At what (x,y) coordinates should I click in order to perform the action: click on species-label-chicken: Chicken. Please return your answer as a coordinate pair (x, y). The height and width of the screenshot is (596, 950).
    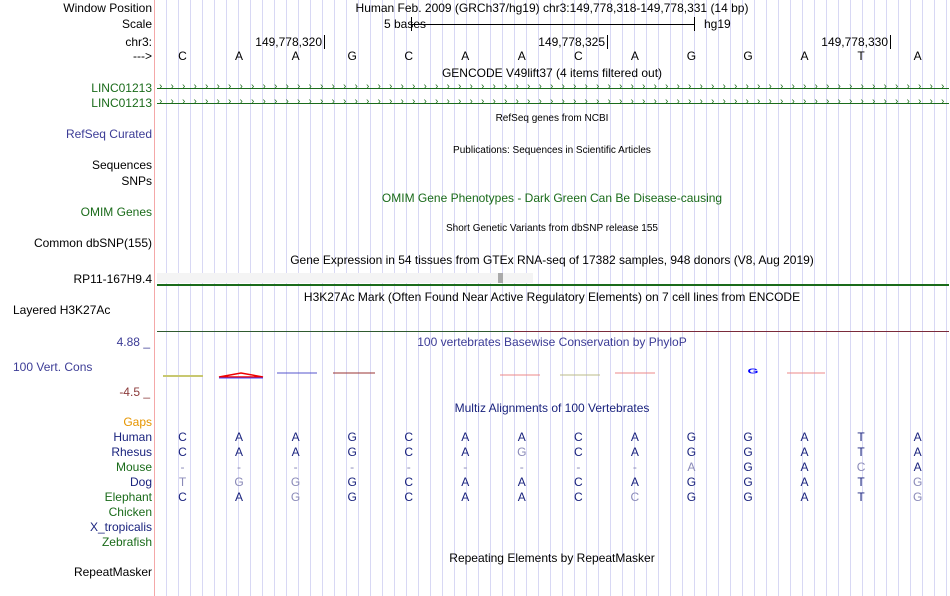
    Looking at the image, I should click on (130, 512).